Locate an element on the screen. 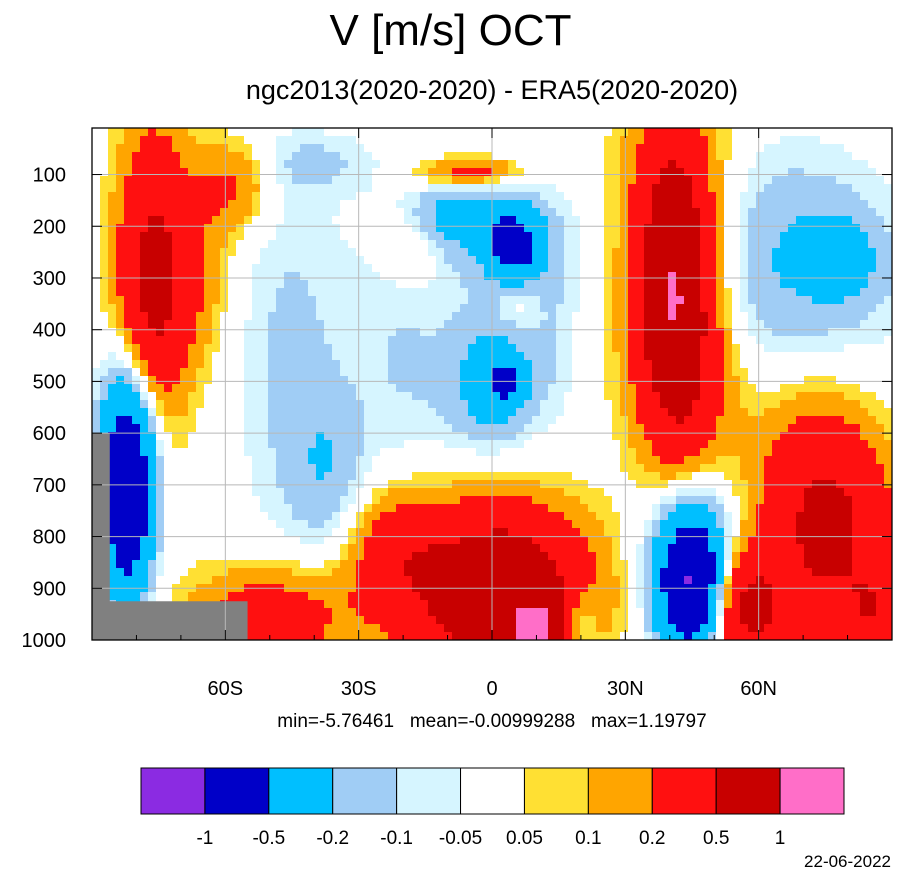 The image size is (901, 882). x-tick-label: 30S is located at coordinates (359, 689).